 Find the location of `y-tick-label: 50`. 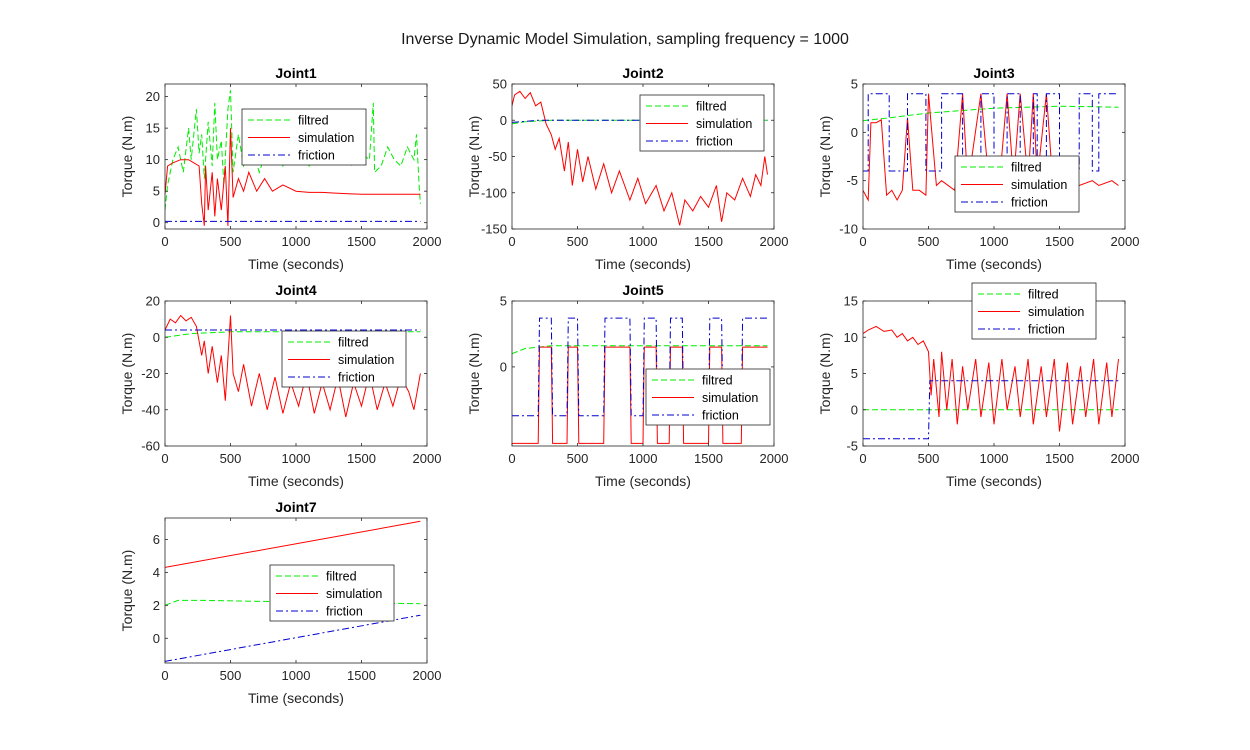

y-tick-label: 50 is located at coordinates (500, 84).